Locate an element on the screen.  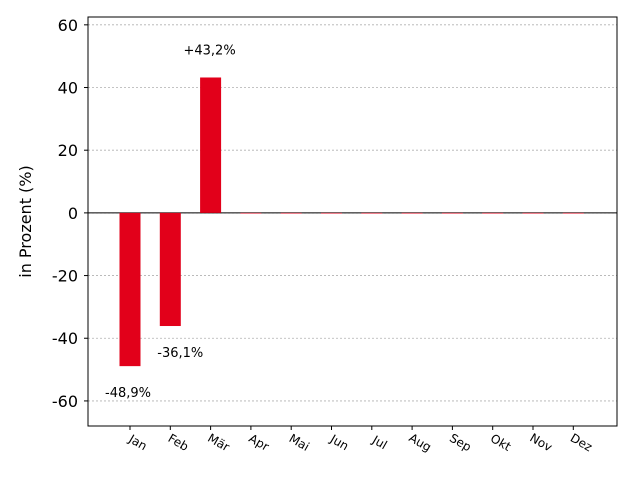
data-label: -48,9% is located at coordinates (128, 393).